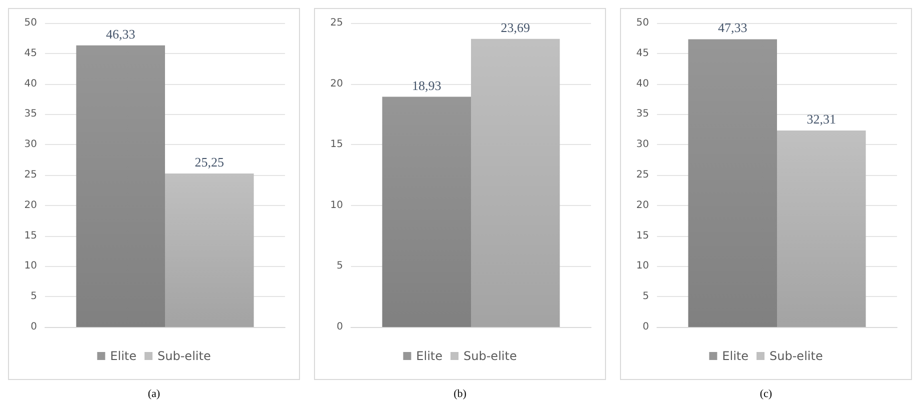  Describe the element at coordinates (427, 85) in the screenshot. I see `data-label: 18,93` at that location.